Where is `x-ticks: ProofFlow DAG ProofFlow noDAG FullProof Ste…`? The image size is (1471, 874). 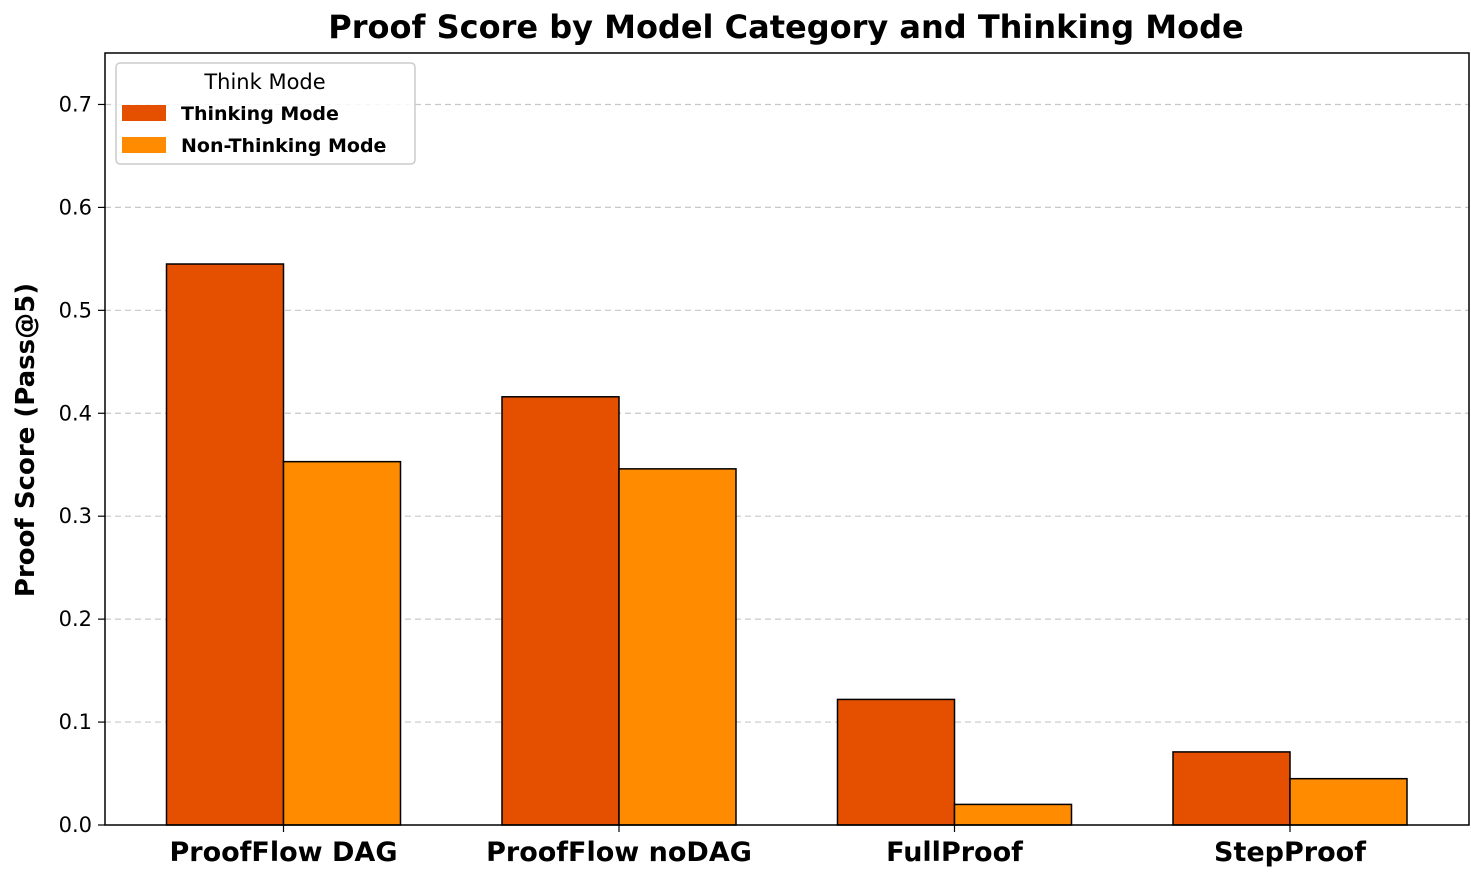
x-ticks: ProofFlow DAG ProofFlow noDAG FullProof Ste… is located at coordinates (767, 846).